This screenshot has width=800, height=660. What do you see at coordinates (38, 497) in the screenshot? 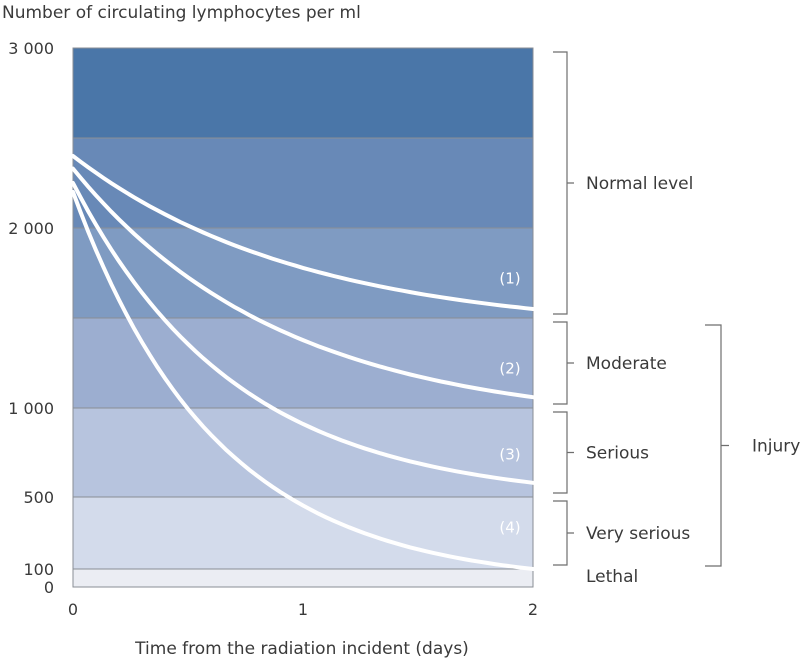
I see `y-tick-label: 500` at bounding box center [38, 497].